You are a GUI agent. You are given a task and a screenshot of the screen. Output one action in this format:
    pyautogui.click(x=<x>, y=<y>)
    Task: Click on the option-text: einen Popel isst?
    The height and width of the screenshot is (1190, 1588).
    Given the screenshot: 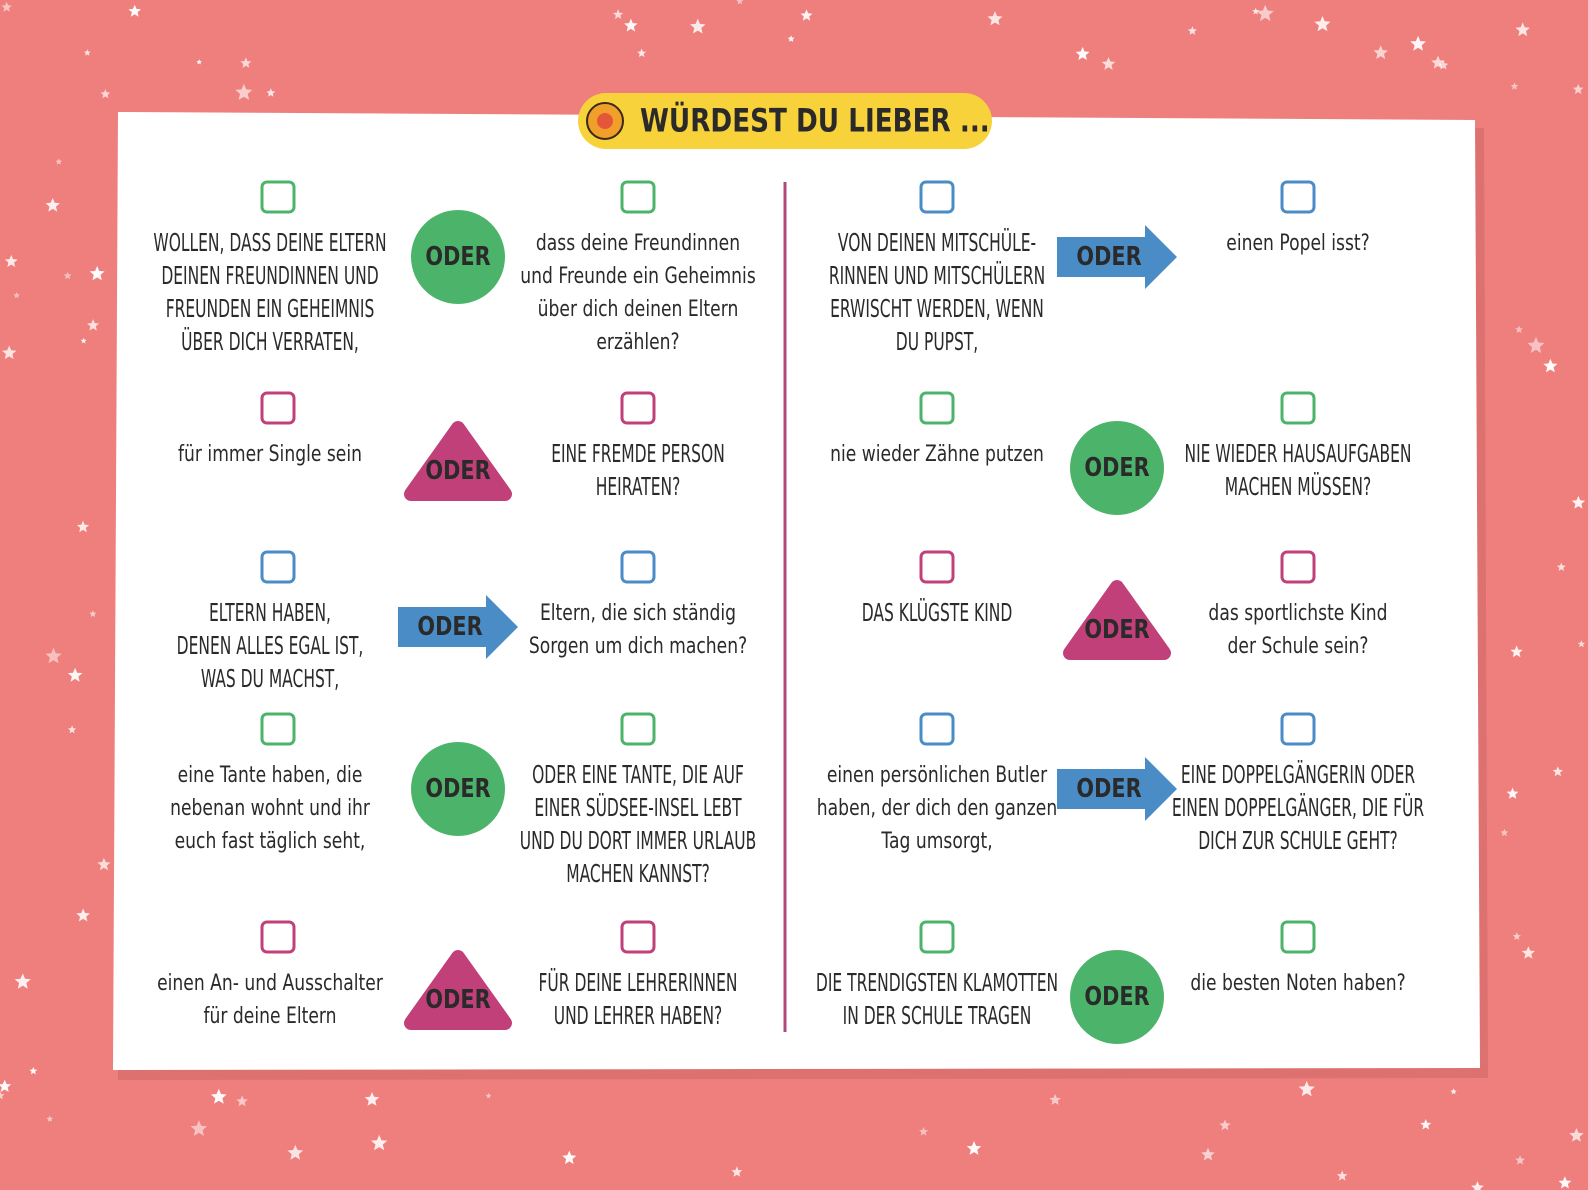 What is the action you would take?
    pyautogui.click(x=1297, y=243)
    